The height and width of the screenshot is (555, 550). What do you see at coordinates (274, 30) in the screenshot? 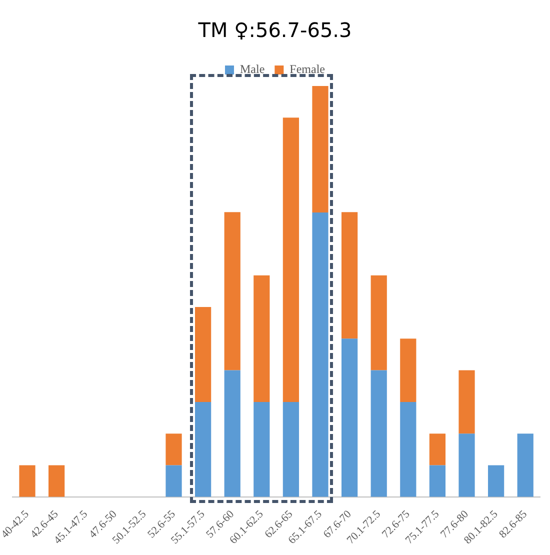
I see `chart-title: TM ♀:56.7-65.3` at bounding box center [274, 30].